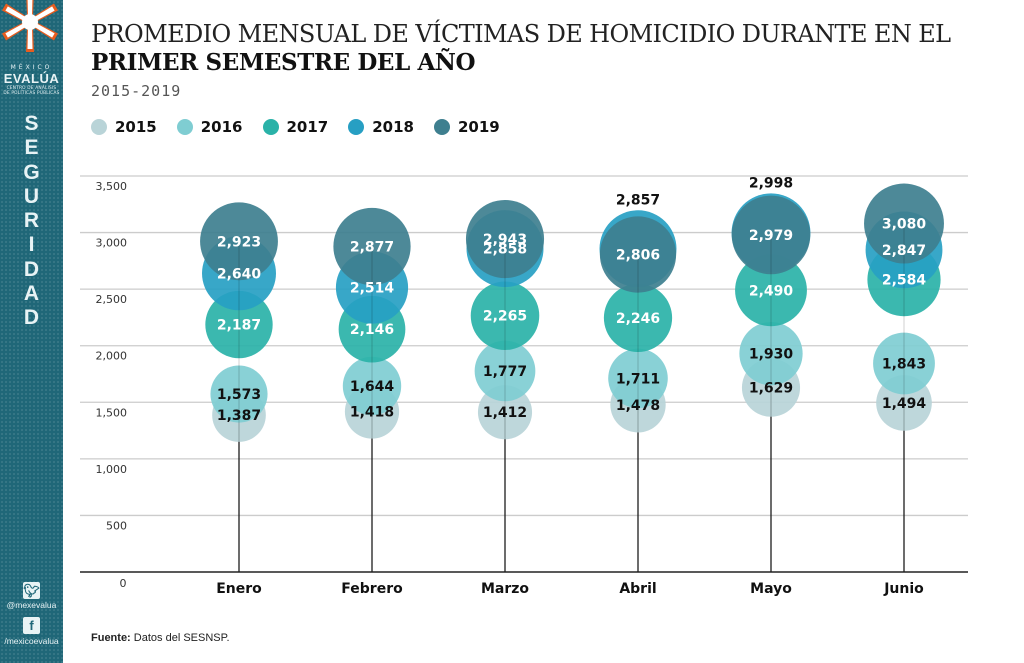  Describe the element at coordinates (31, 148) in the screenshot. I see `section-letter: E` at that location.